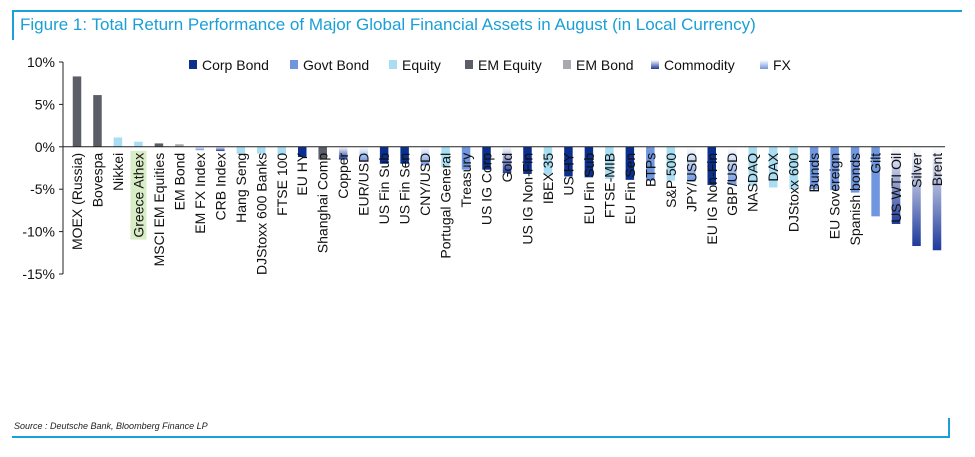 The image size is (975, 457). I want to click on x-tick-label-group: US IG Corp, so click(487, 189).